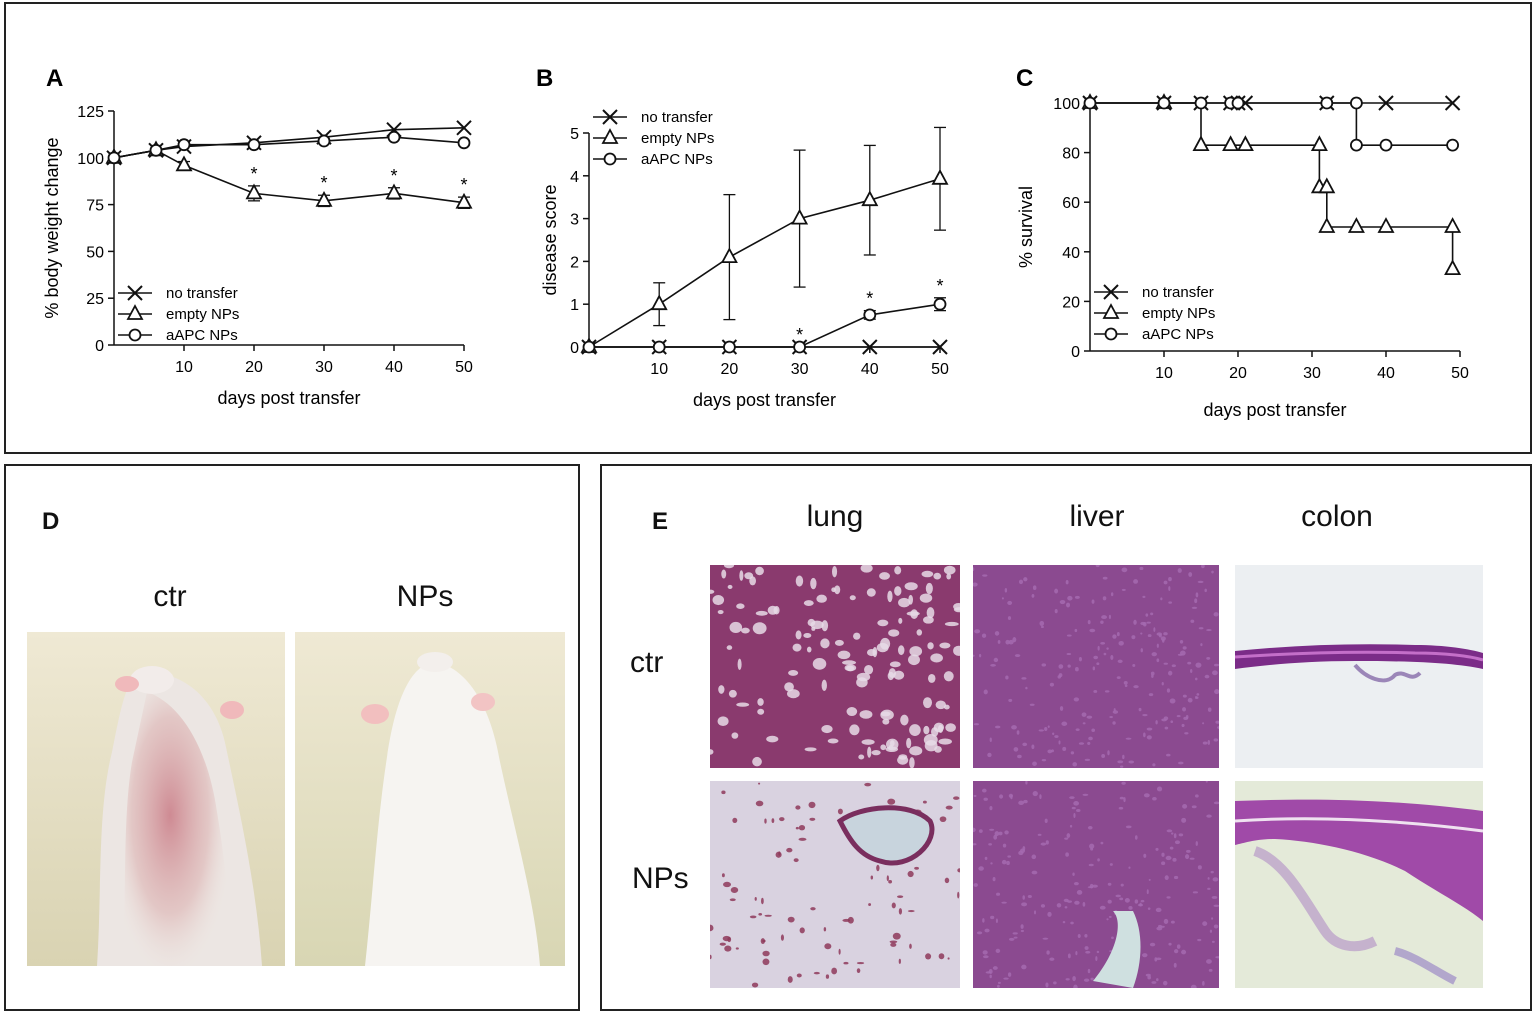  What do you see at coordinates (677, 138) in the screenshot?
I see `chart-b-legend-label: empty NPs` at bounding box center [677, 138].